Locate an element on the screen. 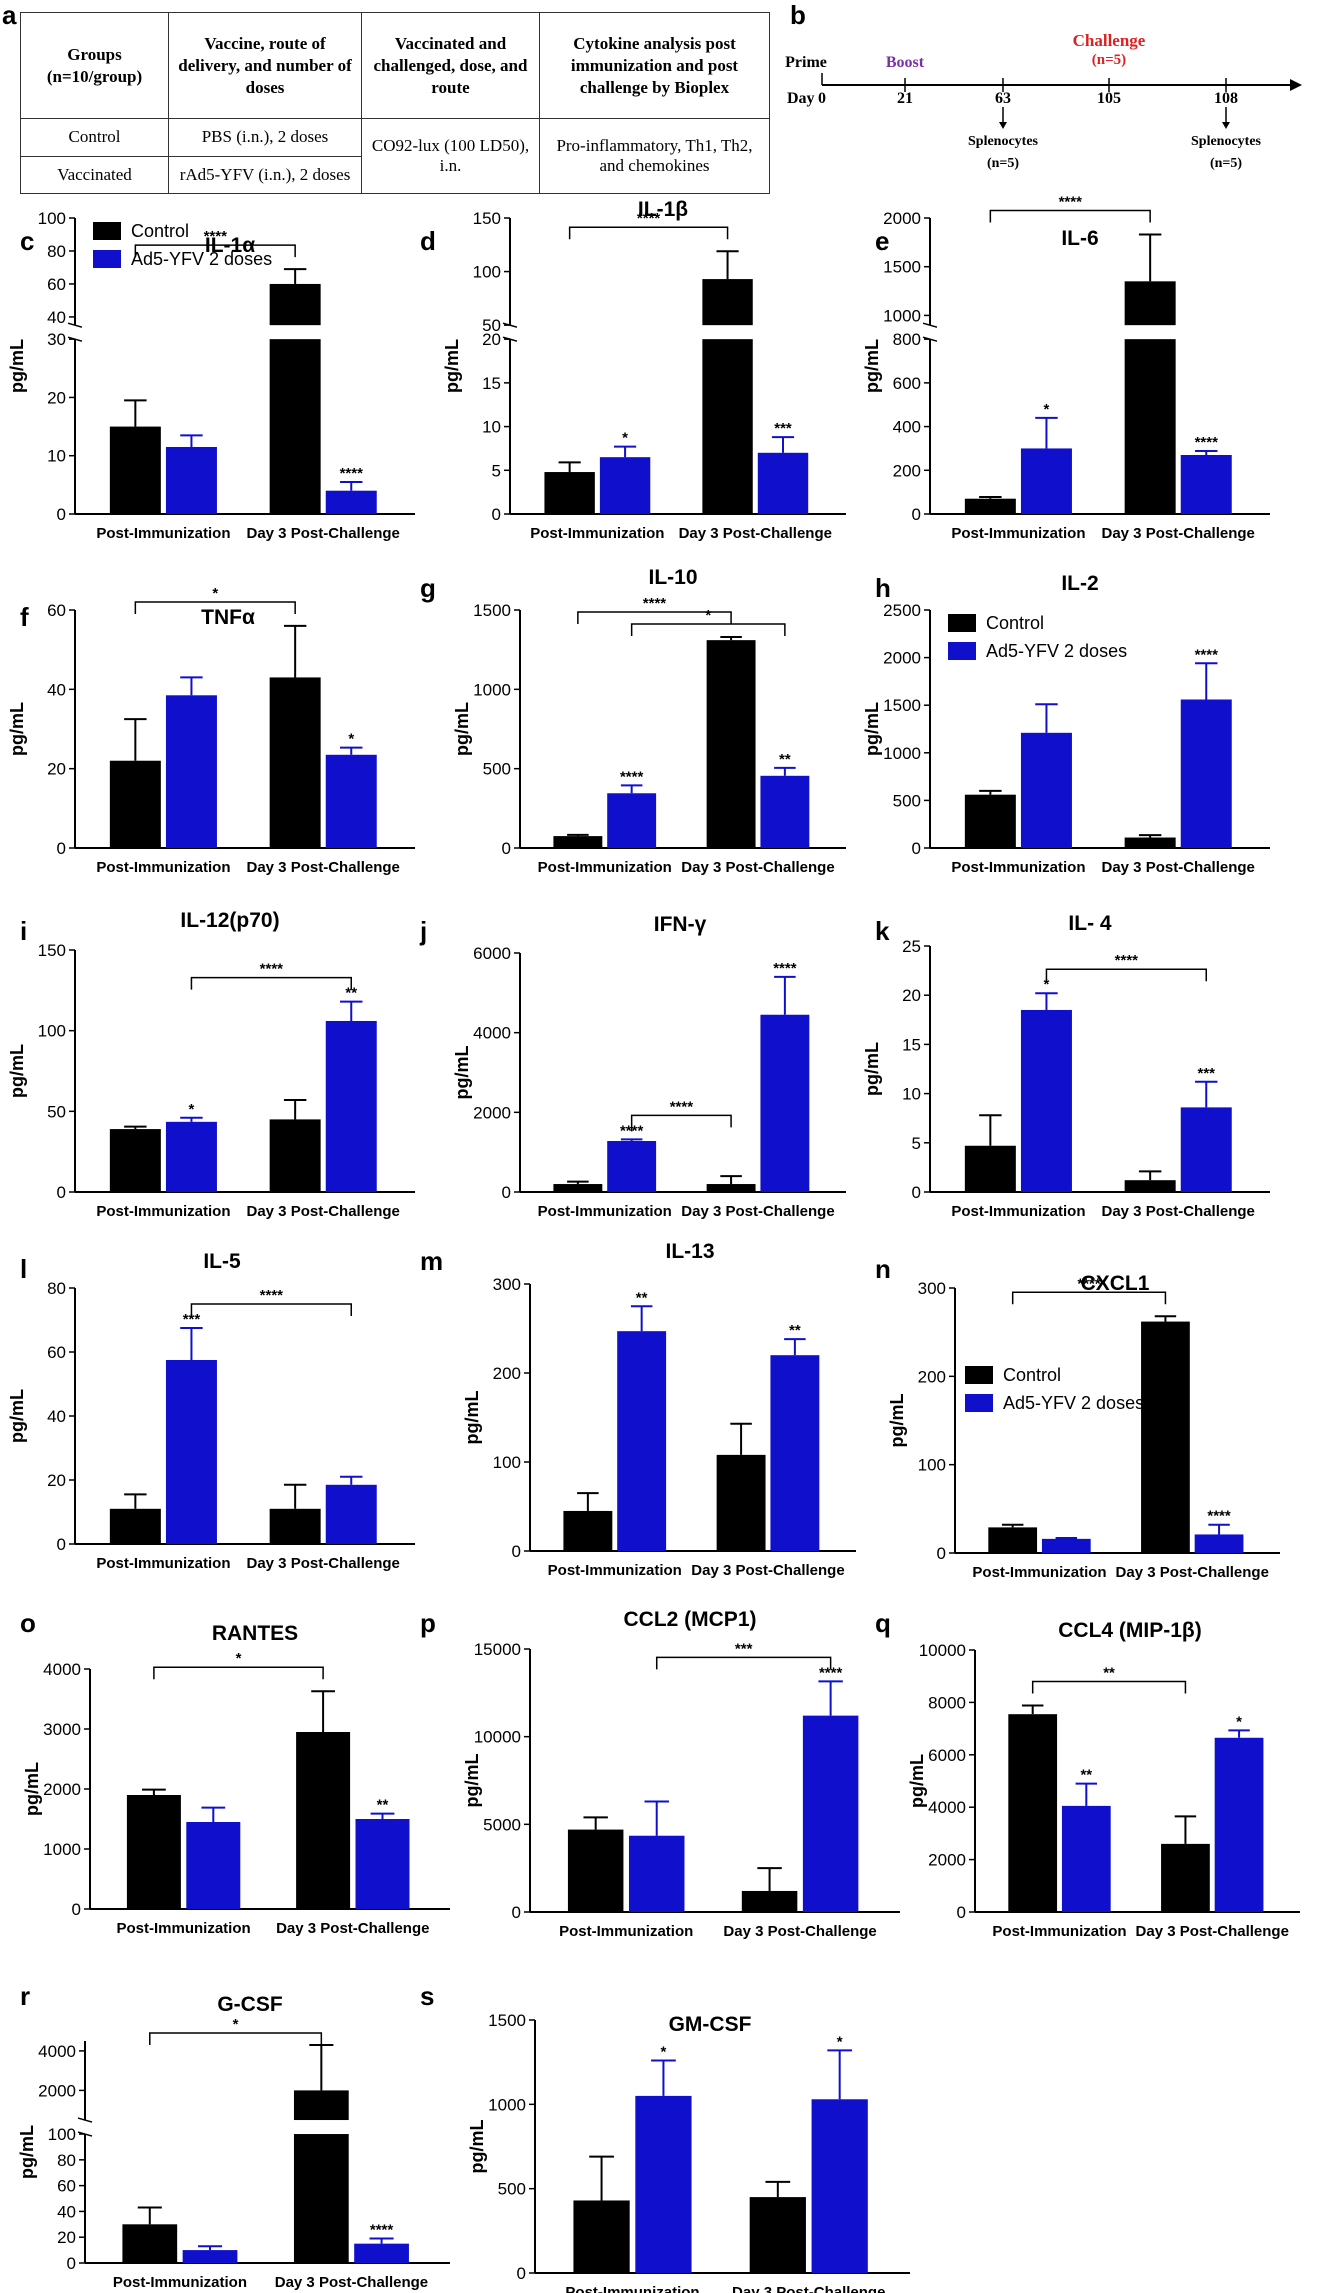  legend: Control Ad5-YFV 2 doses is located at coordinates (1054, 1389).